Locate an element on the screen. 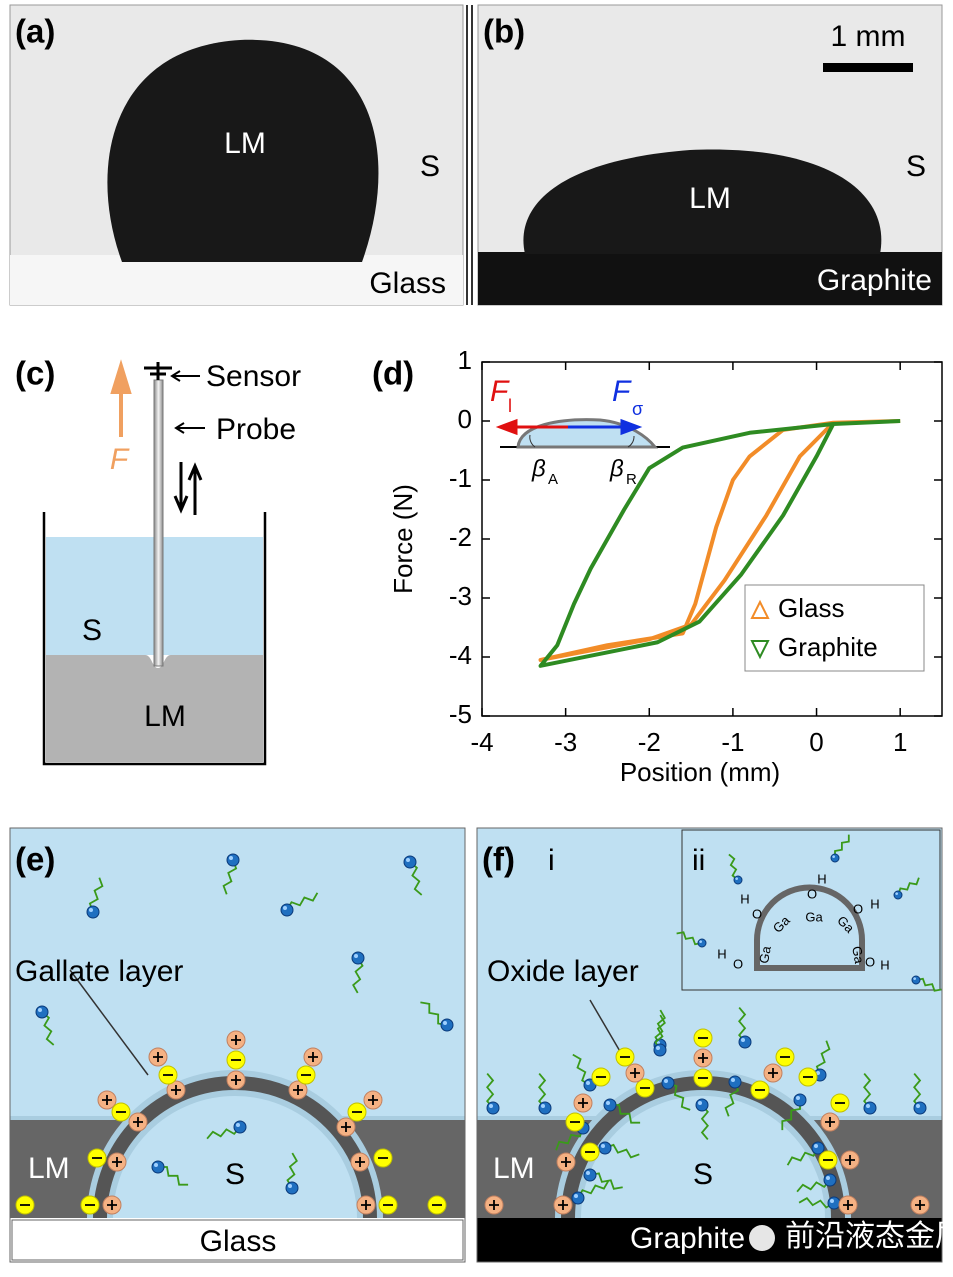  metal-label: LM is located at coordinates (165, 716).